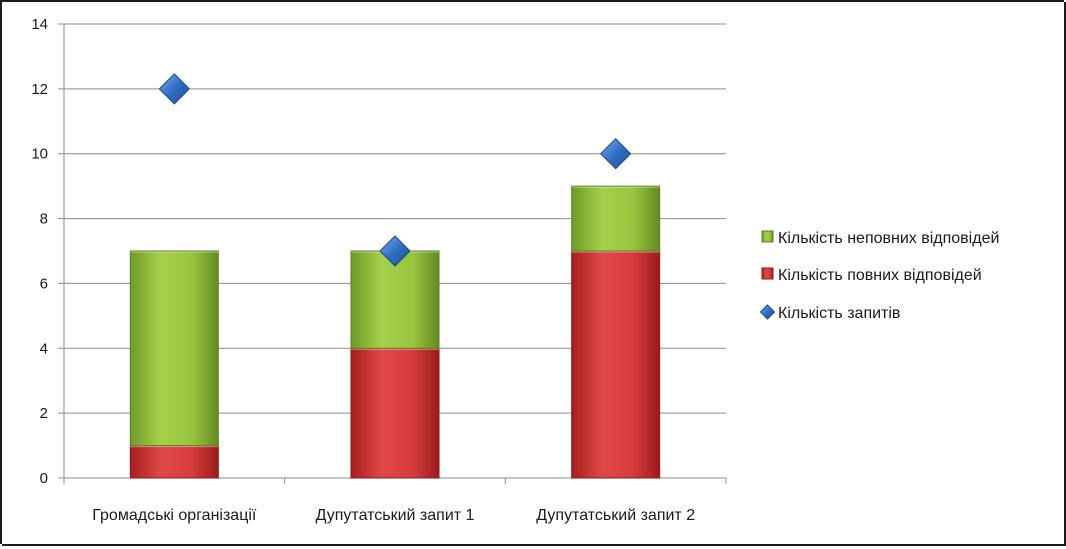  I want to click on y-tick-label: 8, so click(44, 219).